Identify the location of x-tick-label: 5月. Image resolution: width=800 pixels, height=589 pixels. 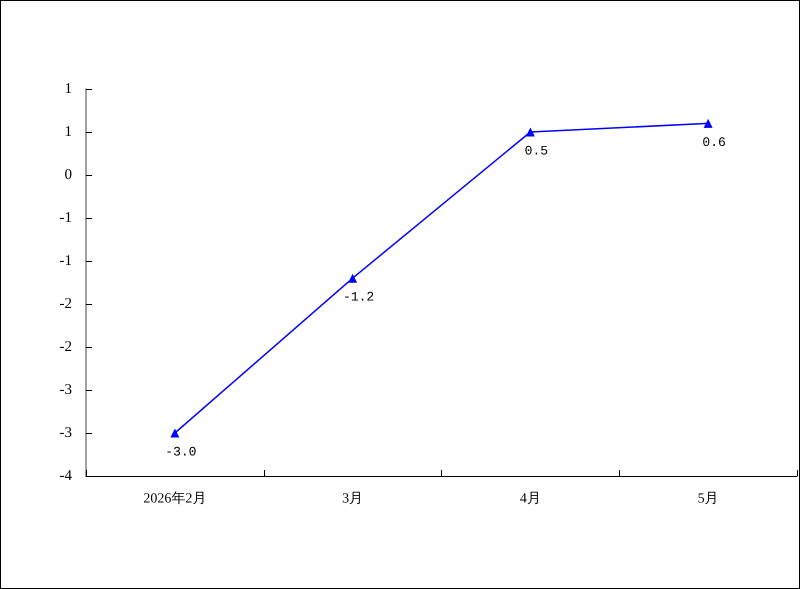
(708, 499).